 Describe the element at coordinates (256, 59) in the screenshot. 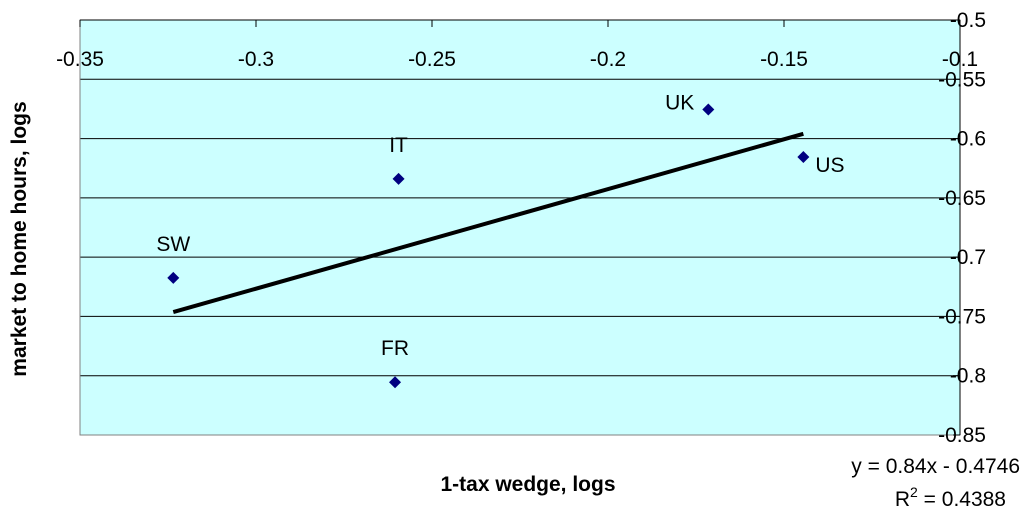

I see `x-tick-label: -0.3` at that location.